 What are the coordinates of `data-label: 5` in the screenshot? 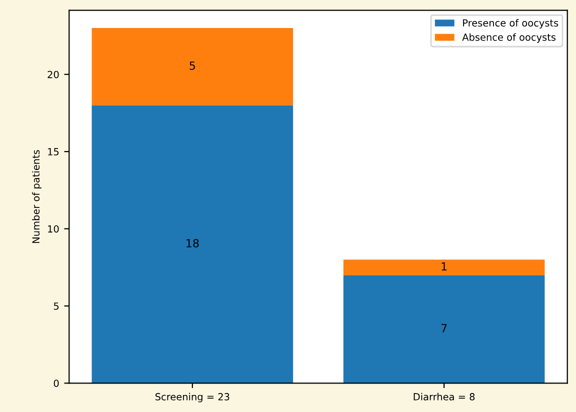 It's located at (192, 66).